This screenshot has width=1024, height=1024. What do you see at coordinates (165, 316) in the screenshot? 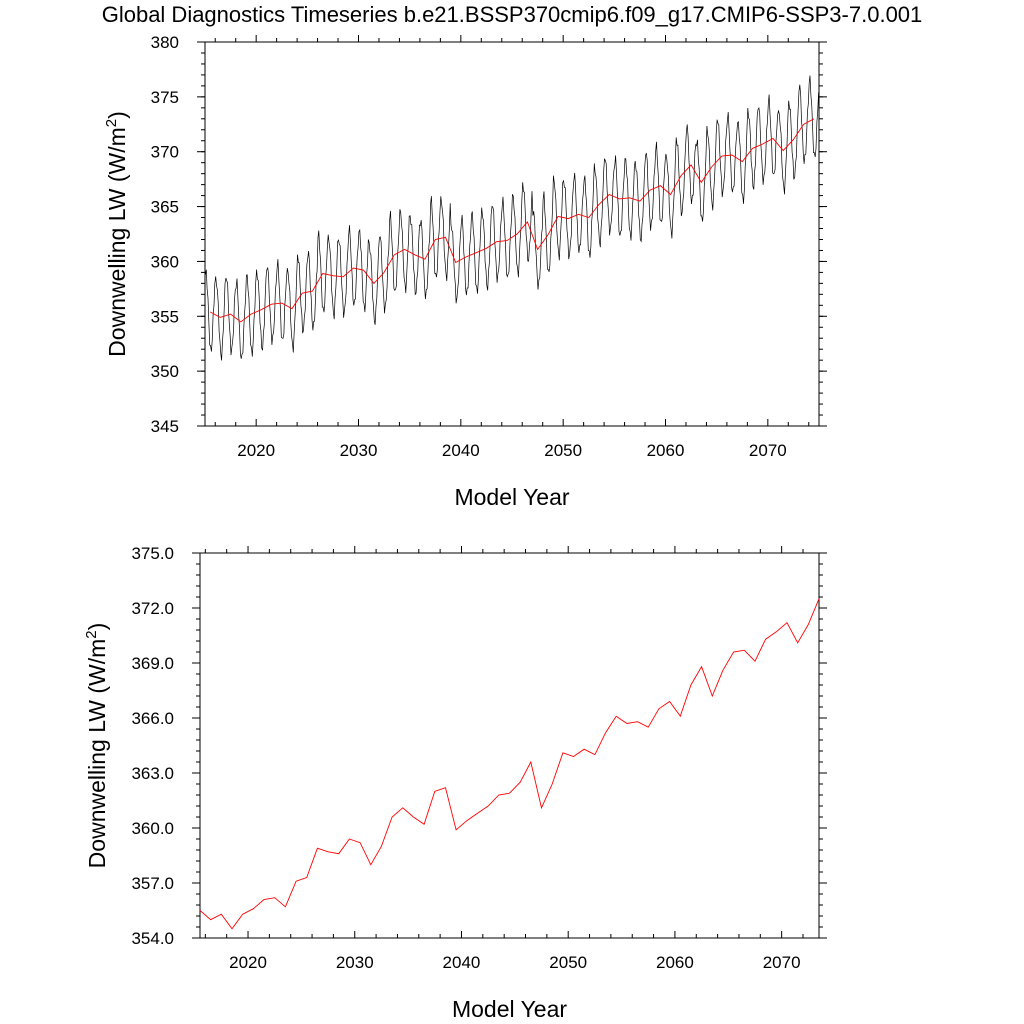
I see `y-tick-label: 355` at bounding box center [165, 316].